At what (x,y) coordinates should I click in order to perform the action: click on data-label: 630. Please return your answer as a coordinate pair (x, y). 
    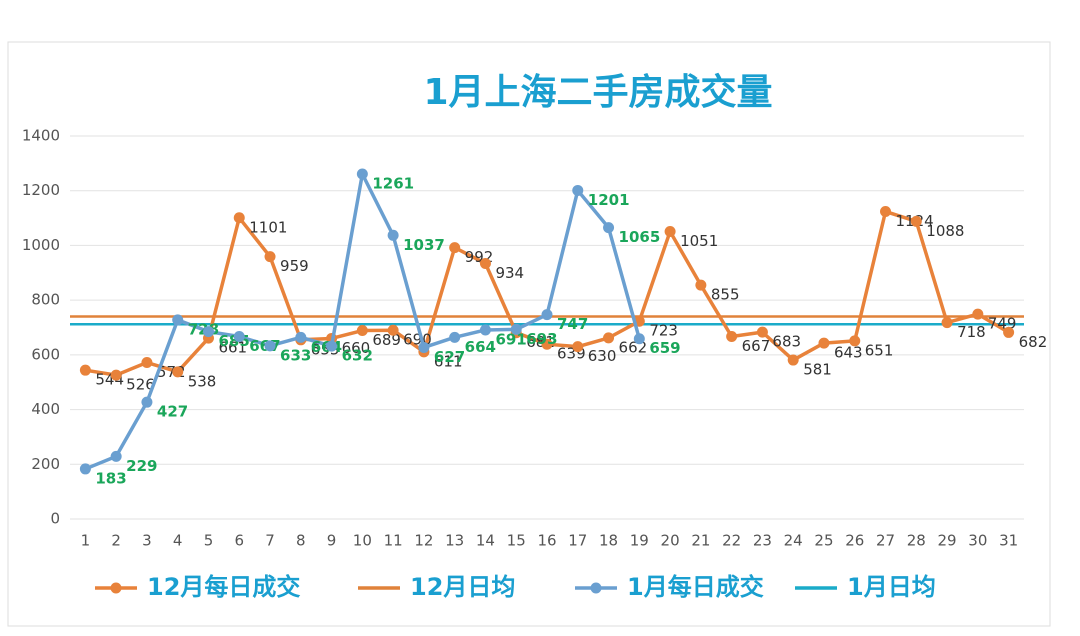
    Looking at the image, I should click on (602, 356).